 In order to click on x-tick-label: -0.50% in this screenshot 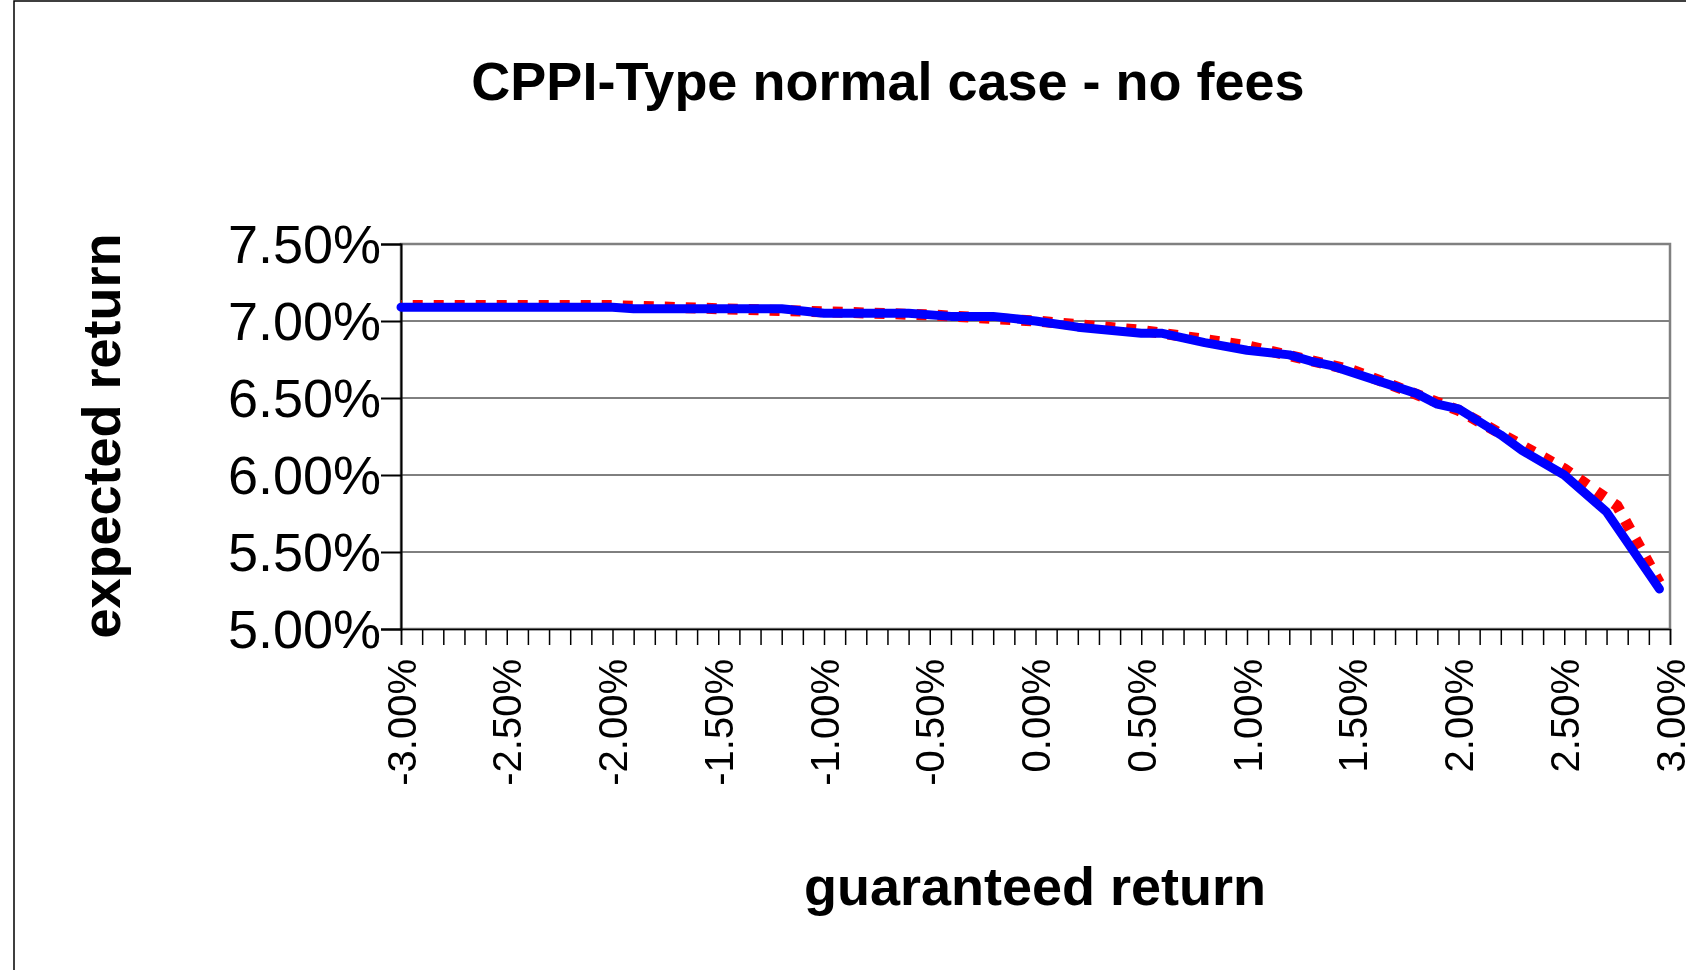, I will do `click(930, 722)`.